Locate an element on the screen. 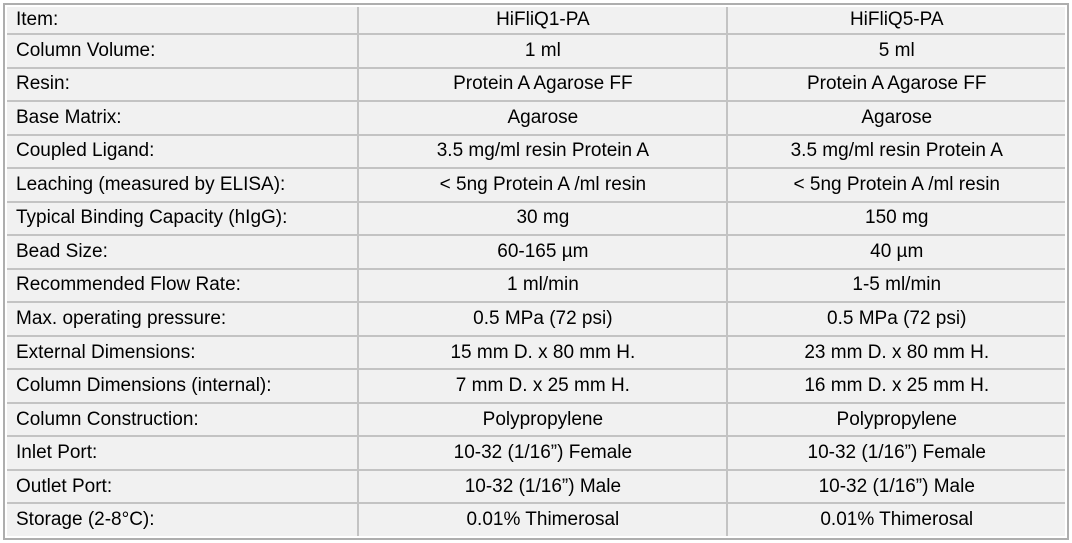 The image size is (1072, 543). table-row: Column Volume: 1 ml 5 ml is located at coordinates (536, 51).